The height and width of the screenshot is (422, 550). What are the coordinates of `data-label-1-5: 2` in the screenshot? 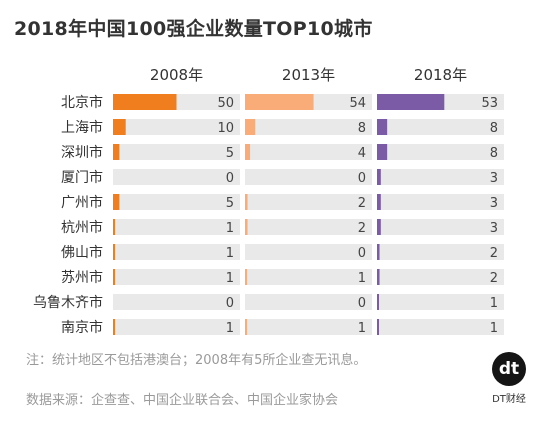 It's located at (362, 228).